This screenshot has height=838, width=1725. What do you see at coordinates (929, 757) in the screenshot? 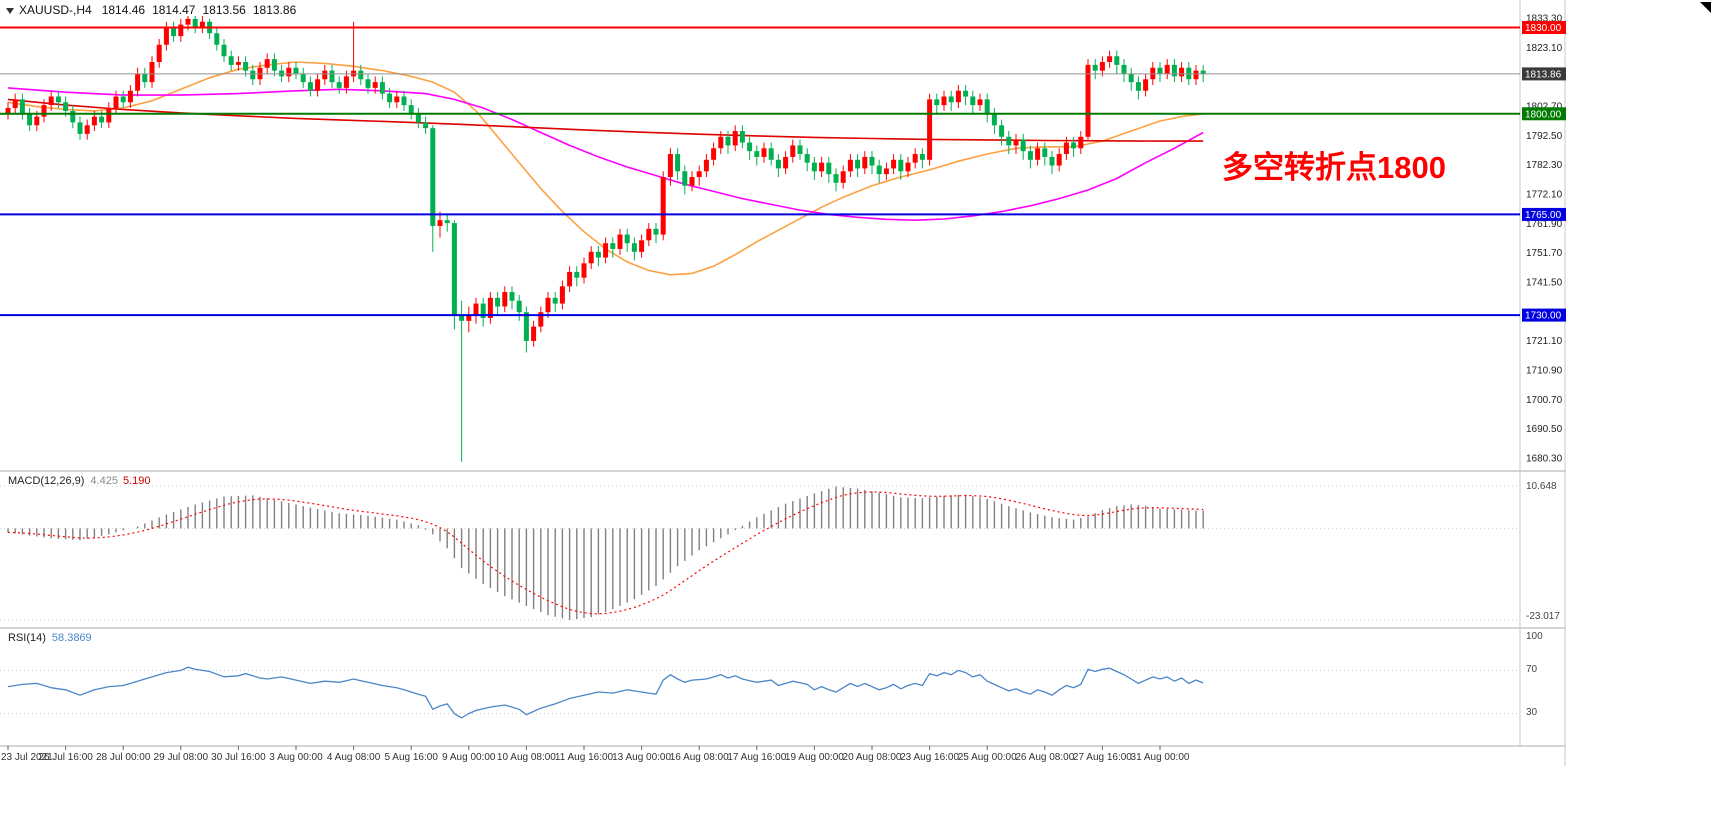
I see `time-label: 23 Aug 16:00` at bounding box center [929, 757].